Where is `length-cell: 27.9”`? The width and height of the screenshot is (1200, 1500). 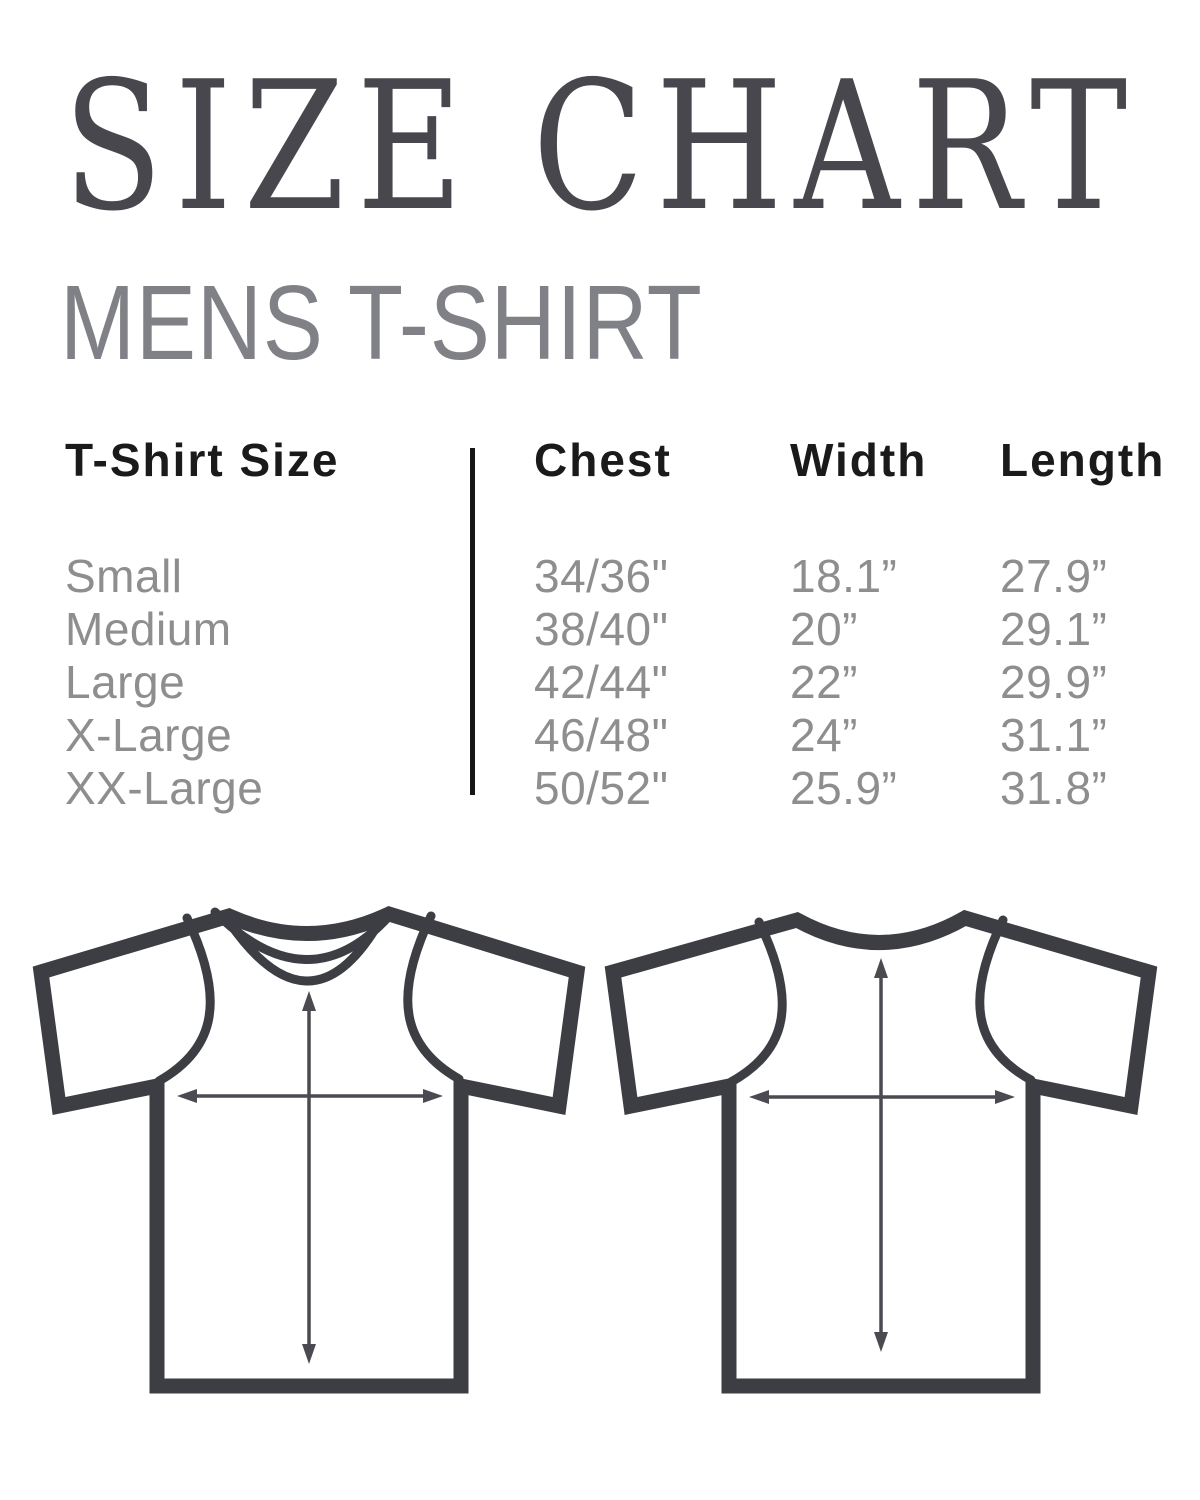
length-cell: 27.9” is located at coordinates (1054, 576).